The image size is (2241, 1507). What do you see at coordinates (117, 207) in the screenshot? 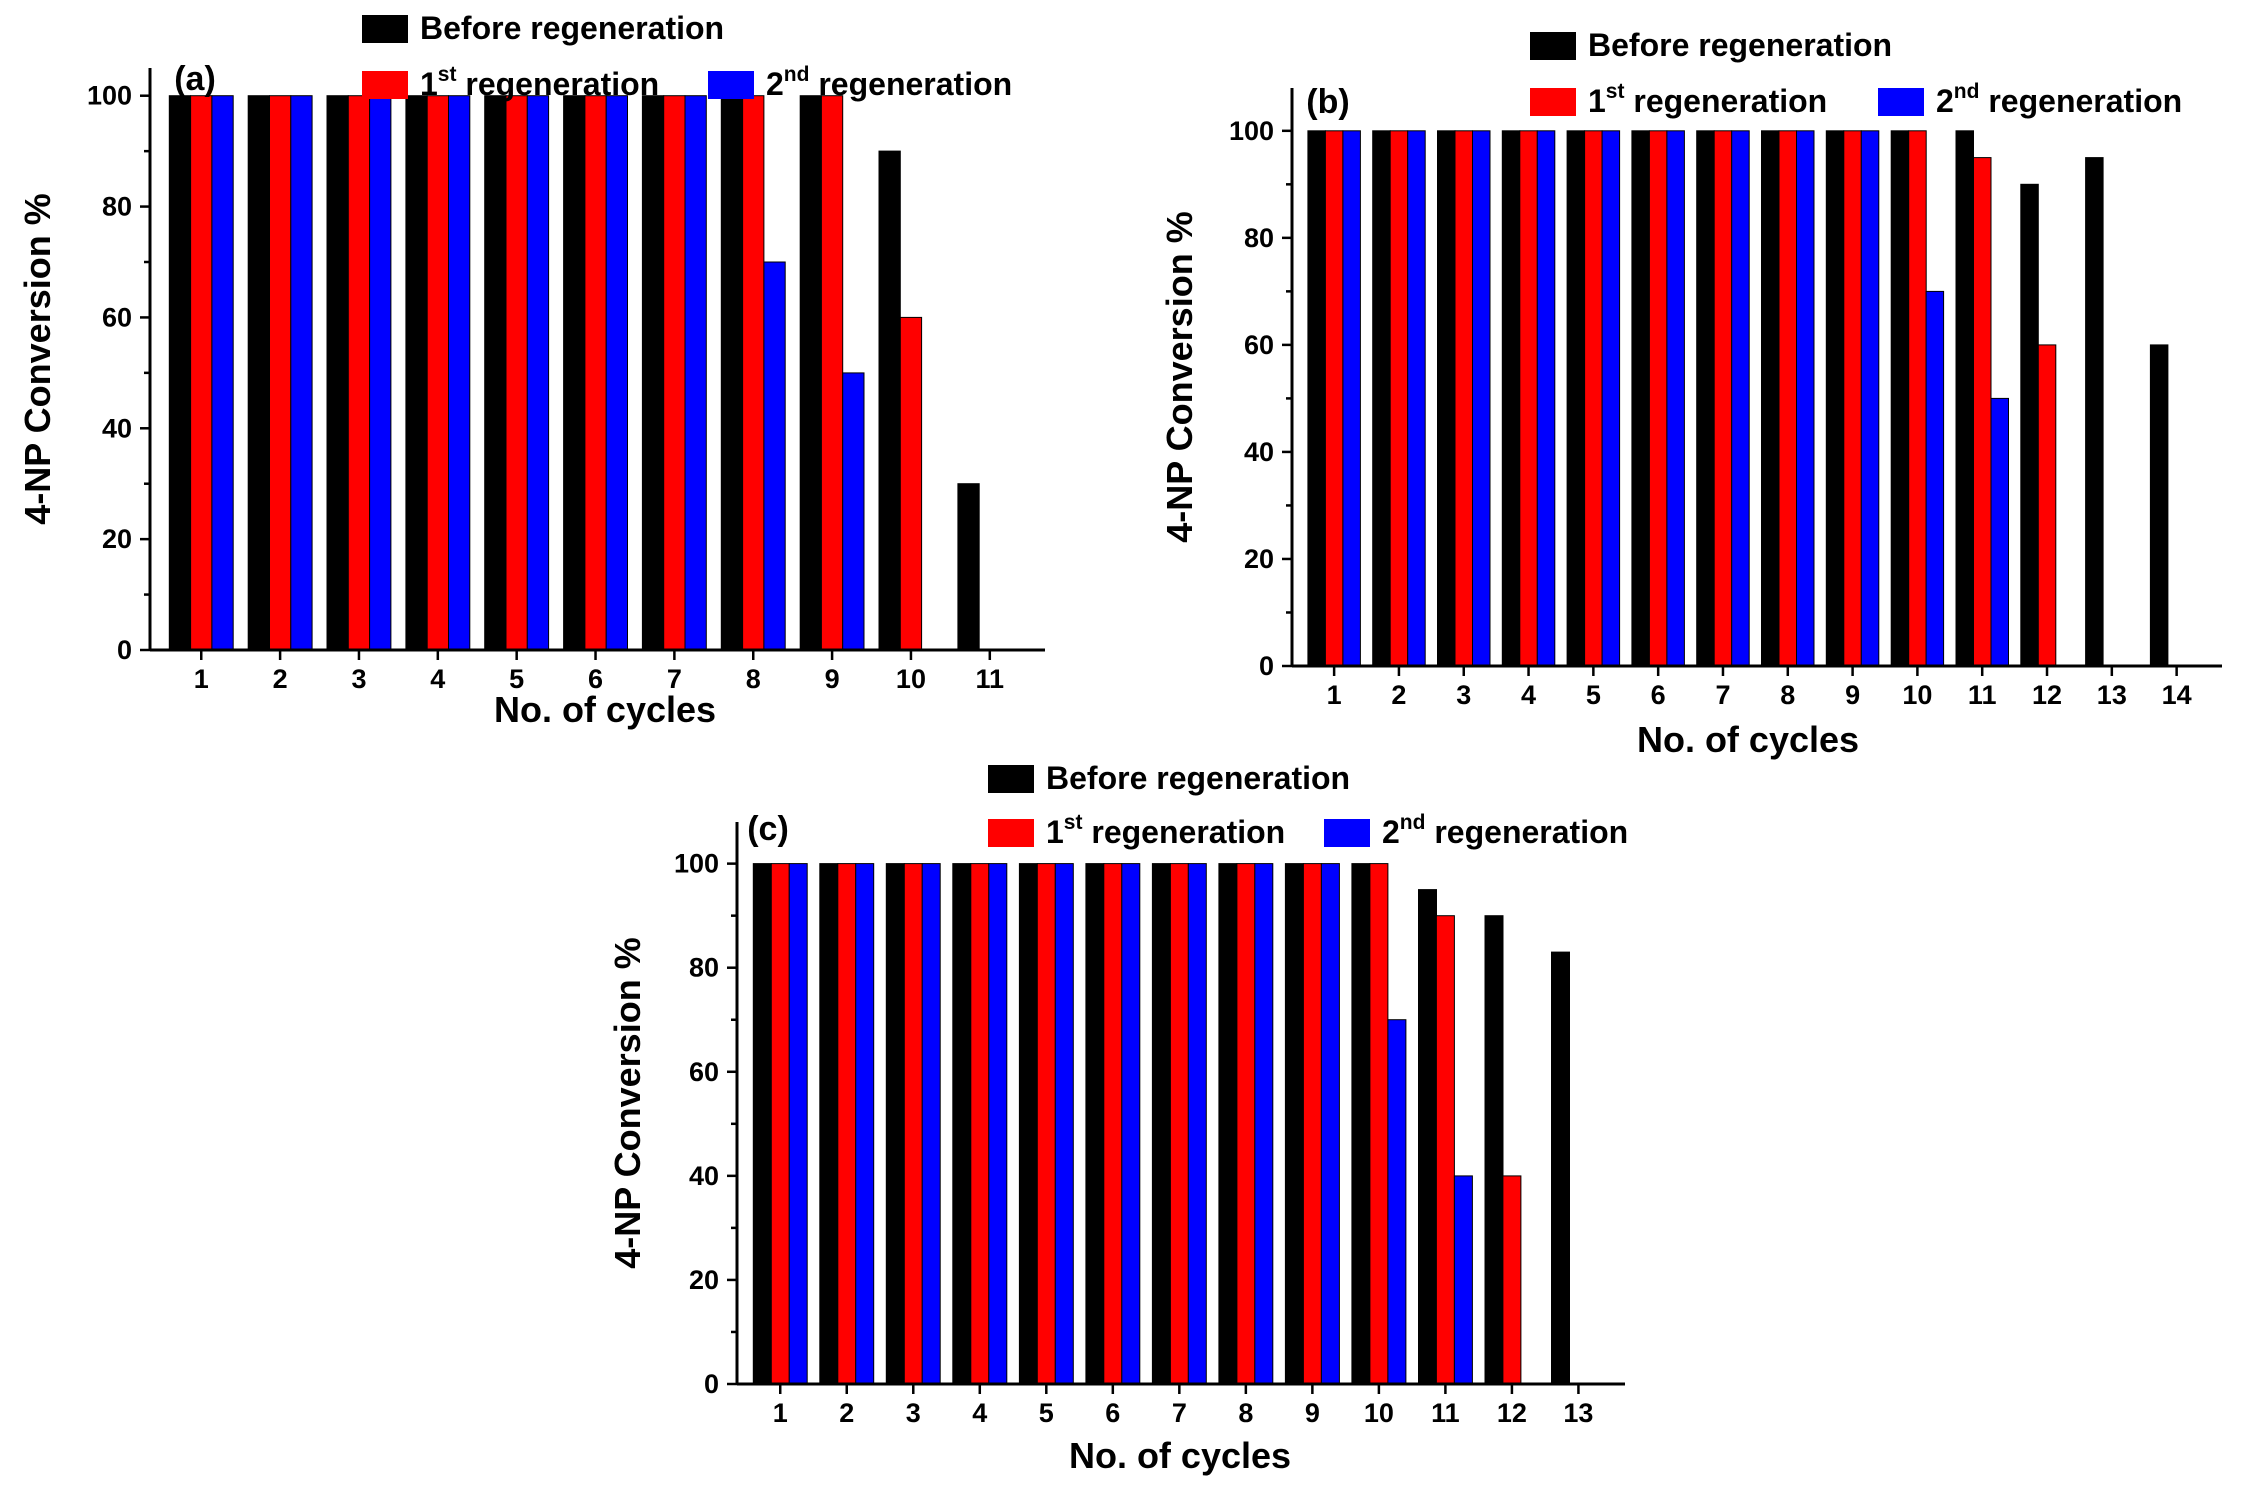
I see `y-tick-label: 80` at bounding box center [117, 207].